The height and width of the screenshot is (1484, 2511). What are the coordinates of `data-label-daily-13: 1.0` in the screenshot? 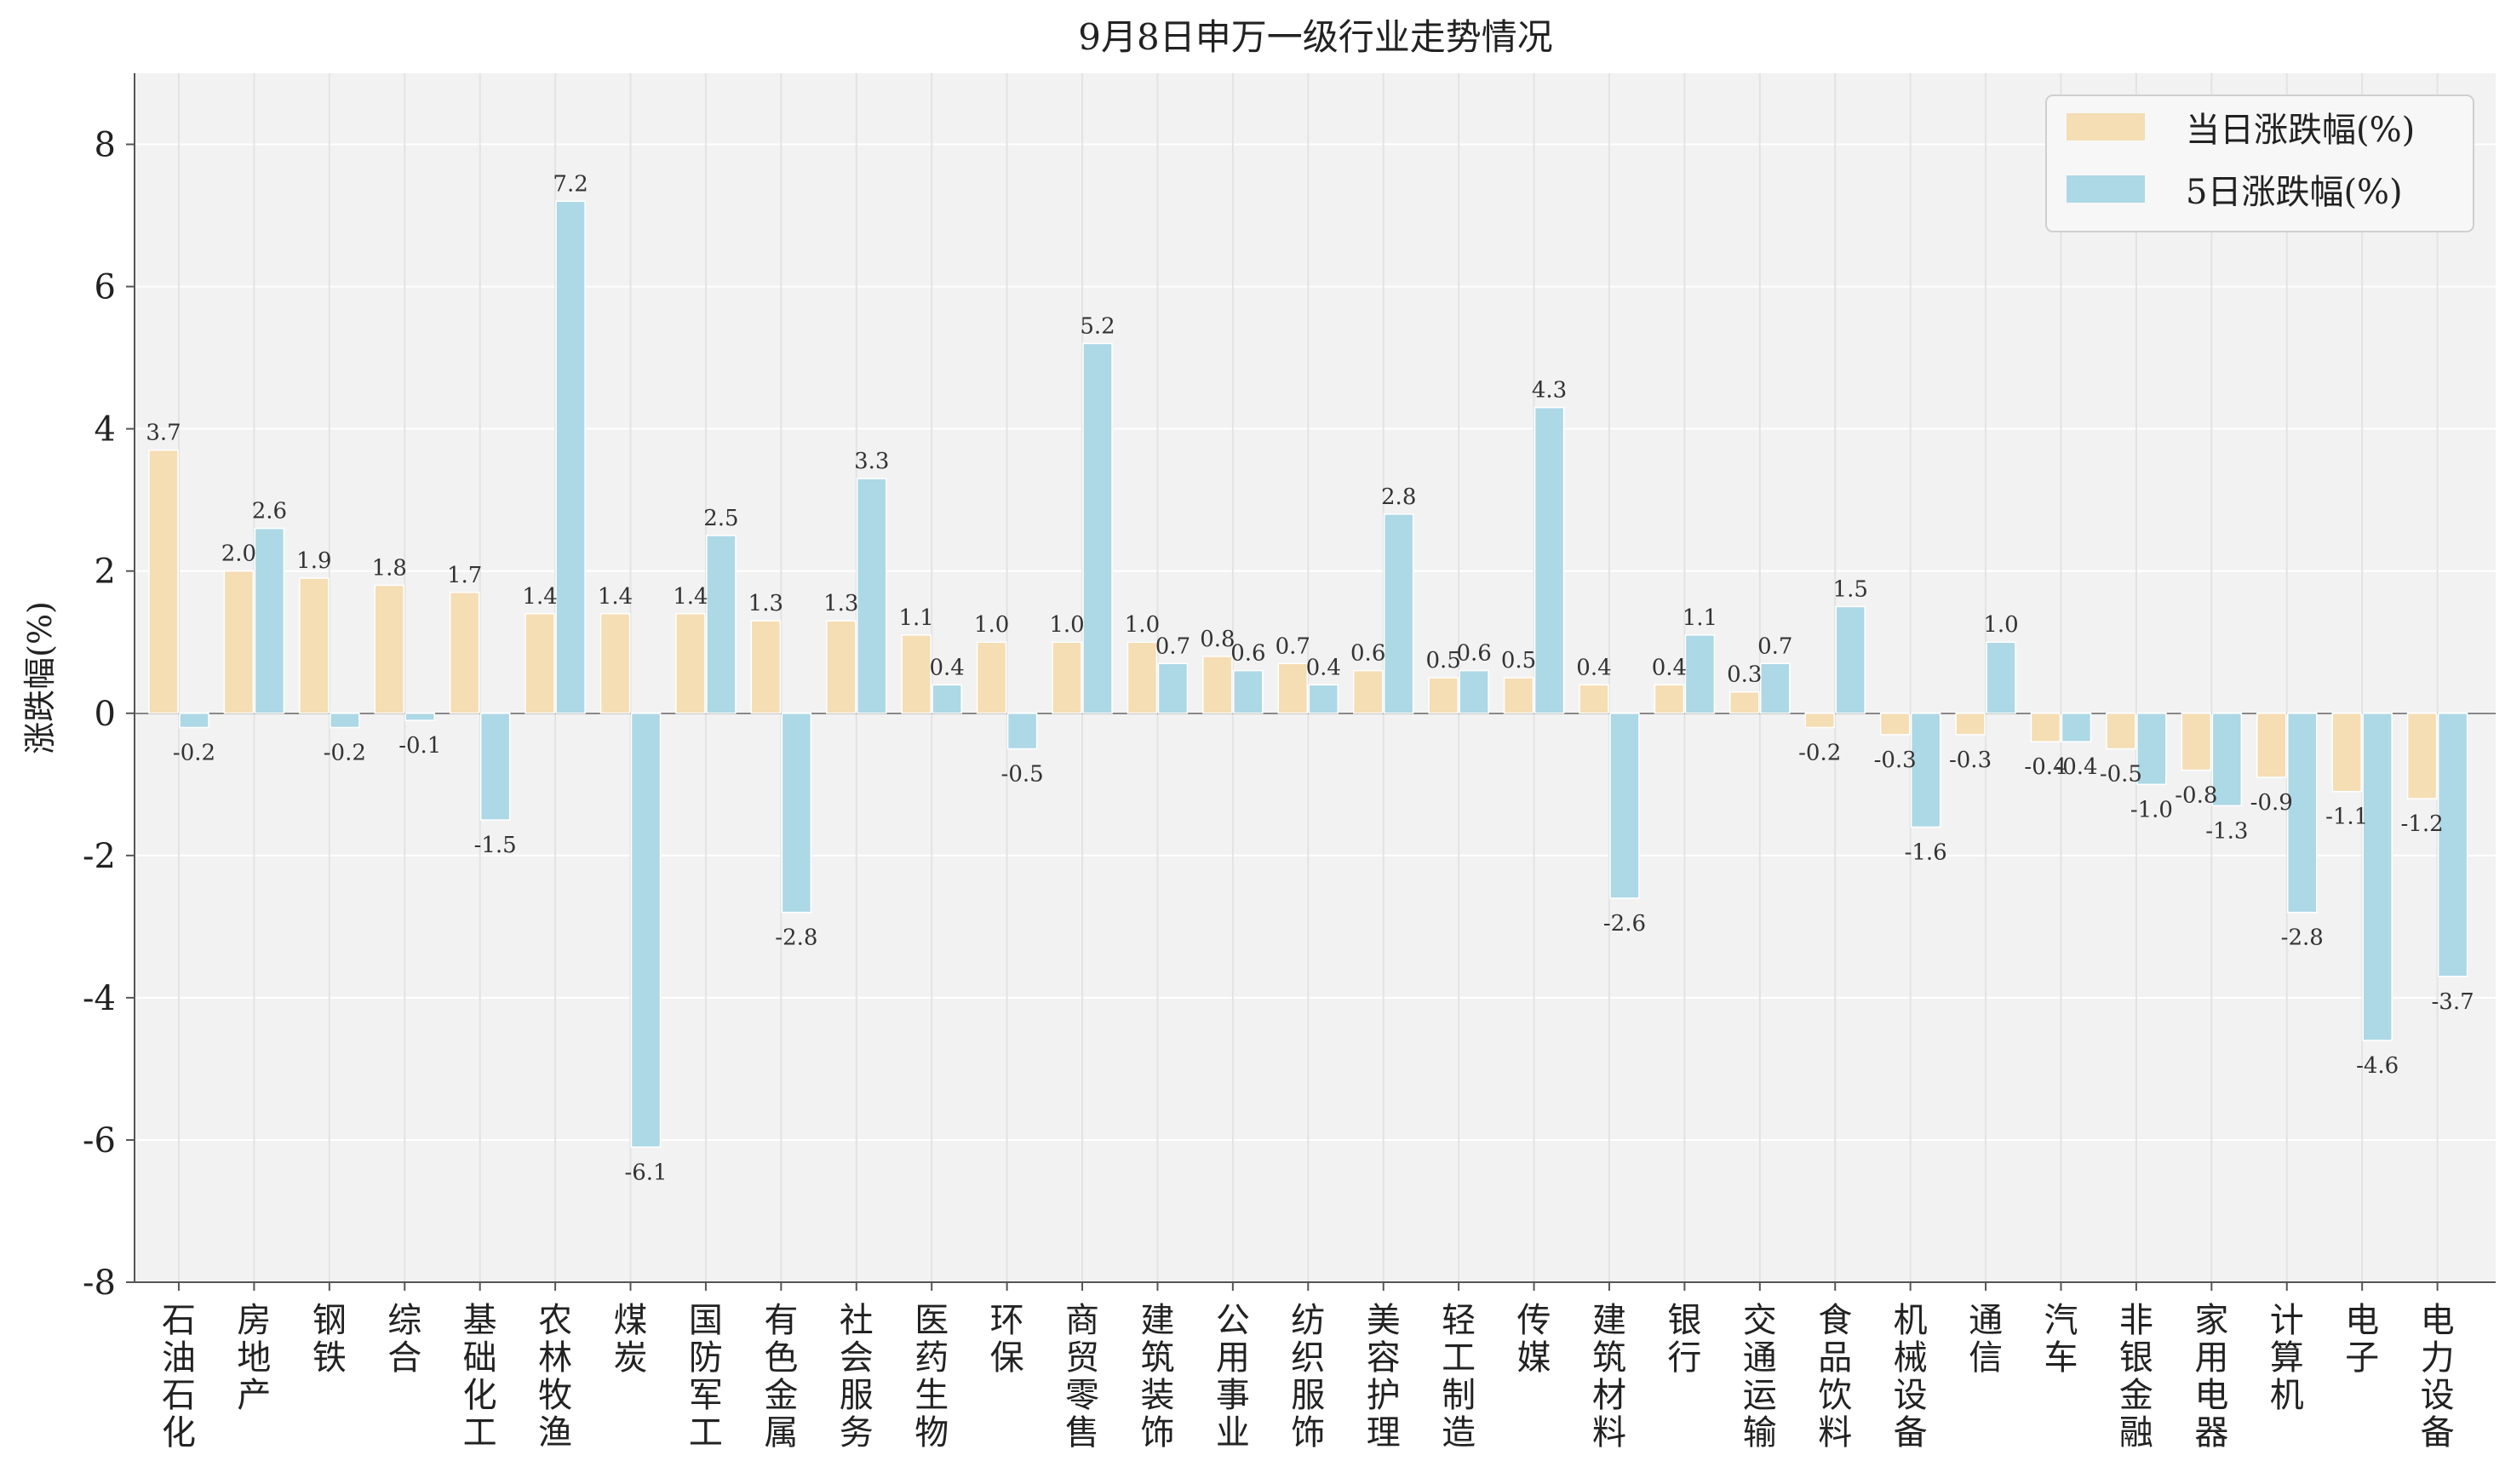 It's located at (1142, 625).